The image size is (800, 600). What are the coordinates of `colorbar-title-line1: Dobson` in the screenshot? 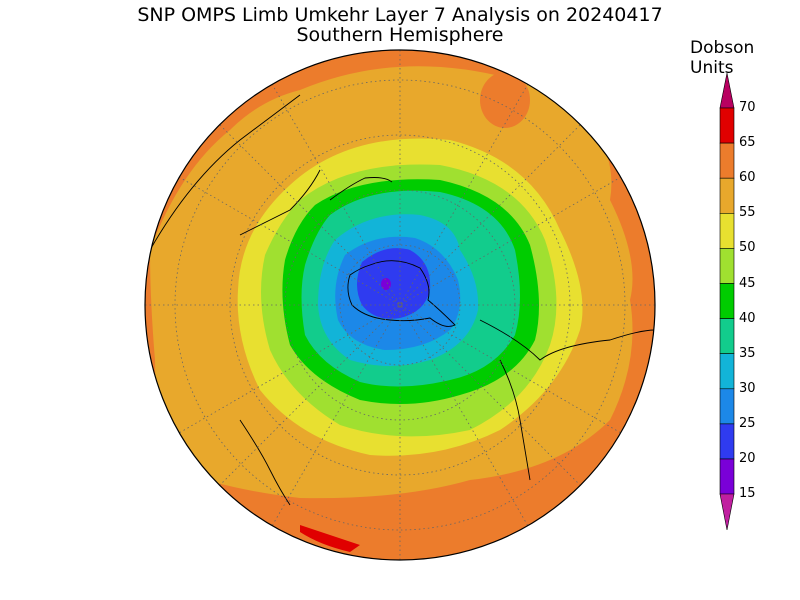 It's located at (722, 48).